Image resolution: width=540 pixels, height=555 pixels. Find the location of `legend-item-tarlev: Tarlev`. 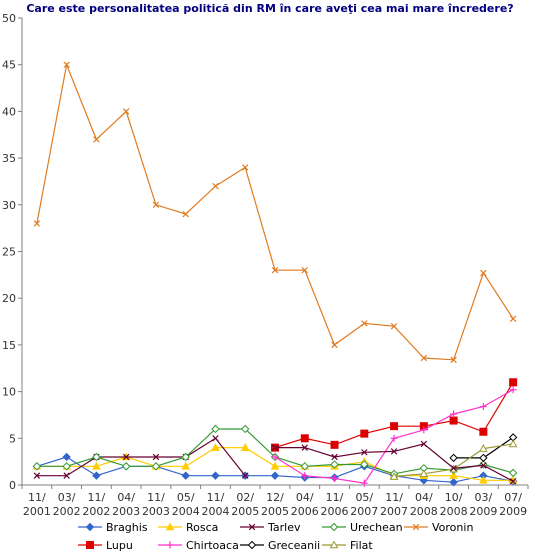

legend-item-tarlev: Tarlev is located at coordinates (270, 527).